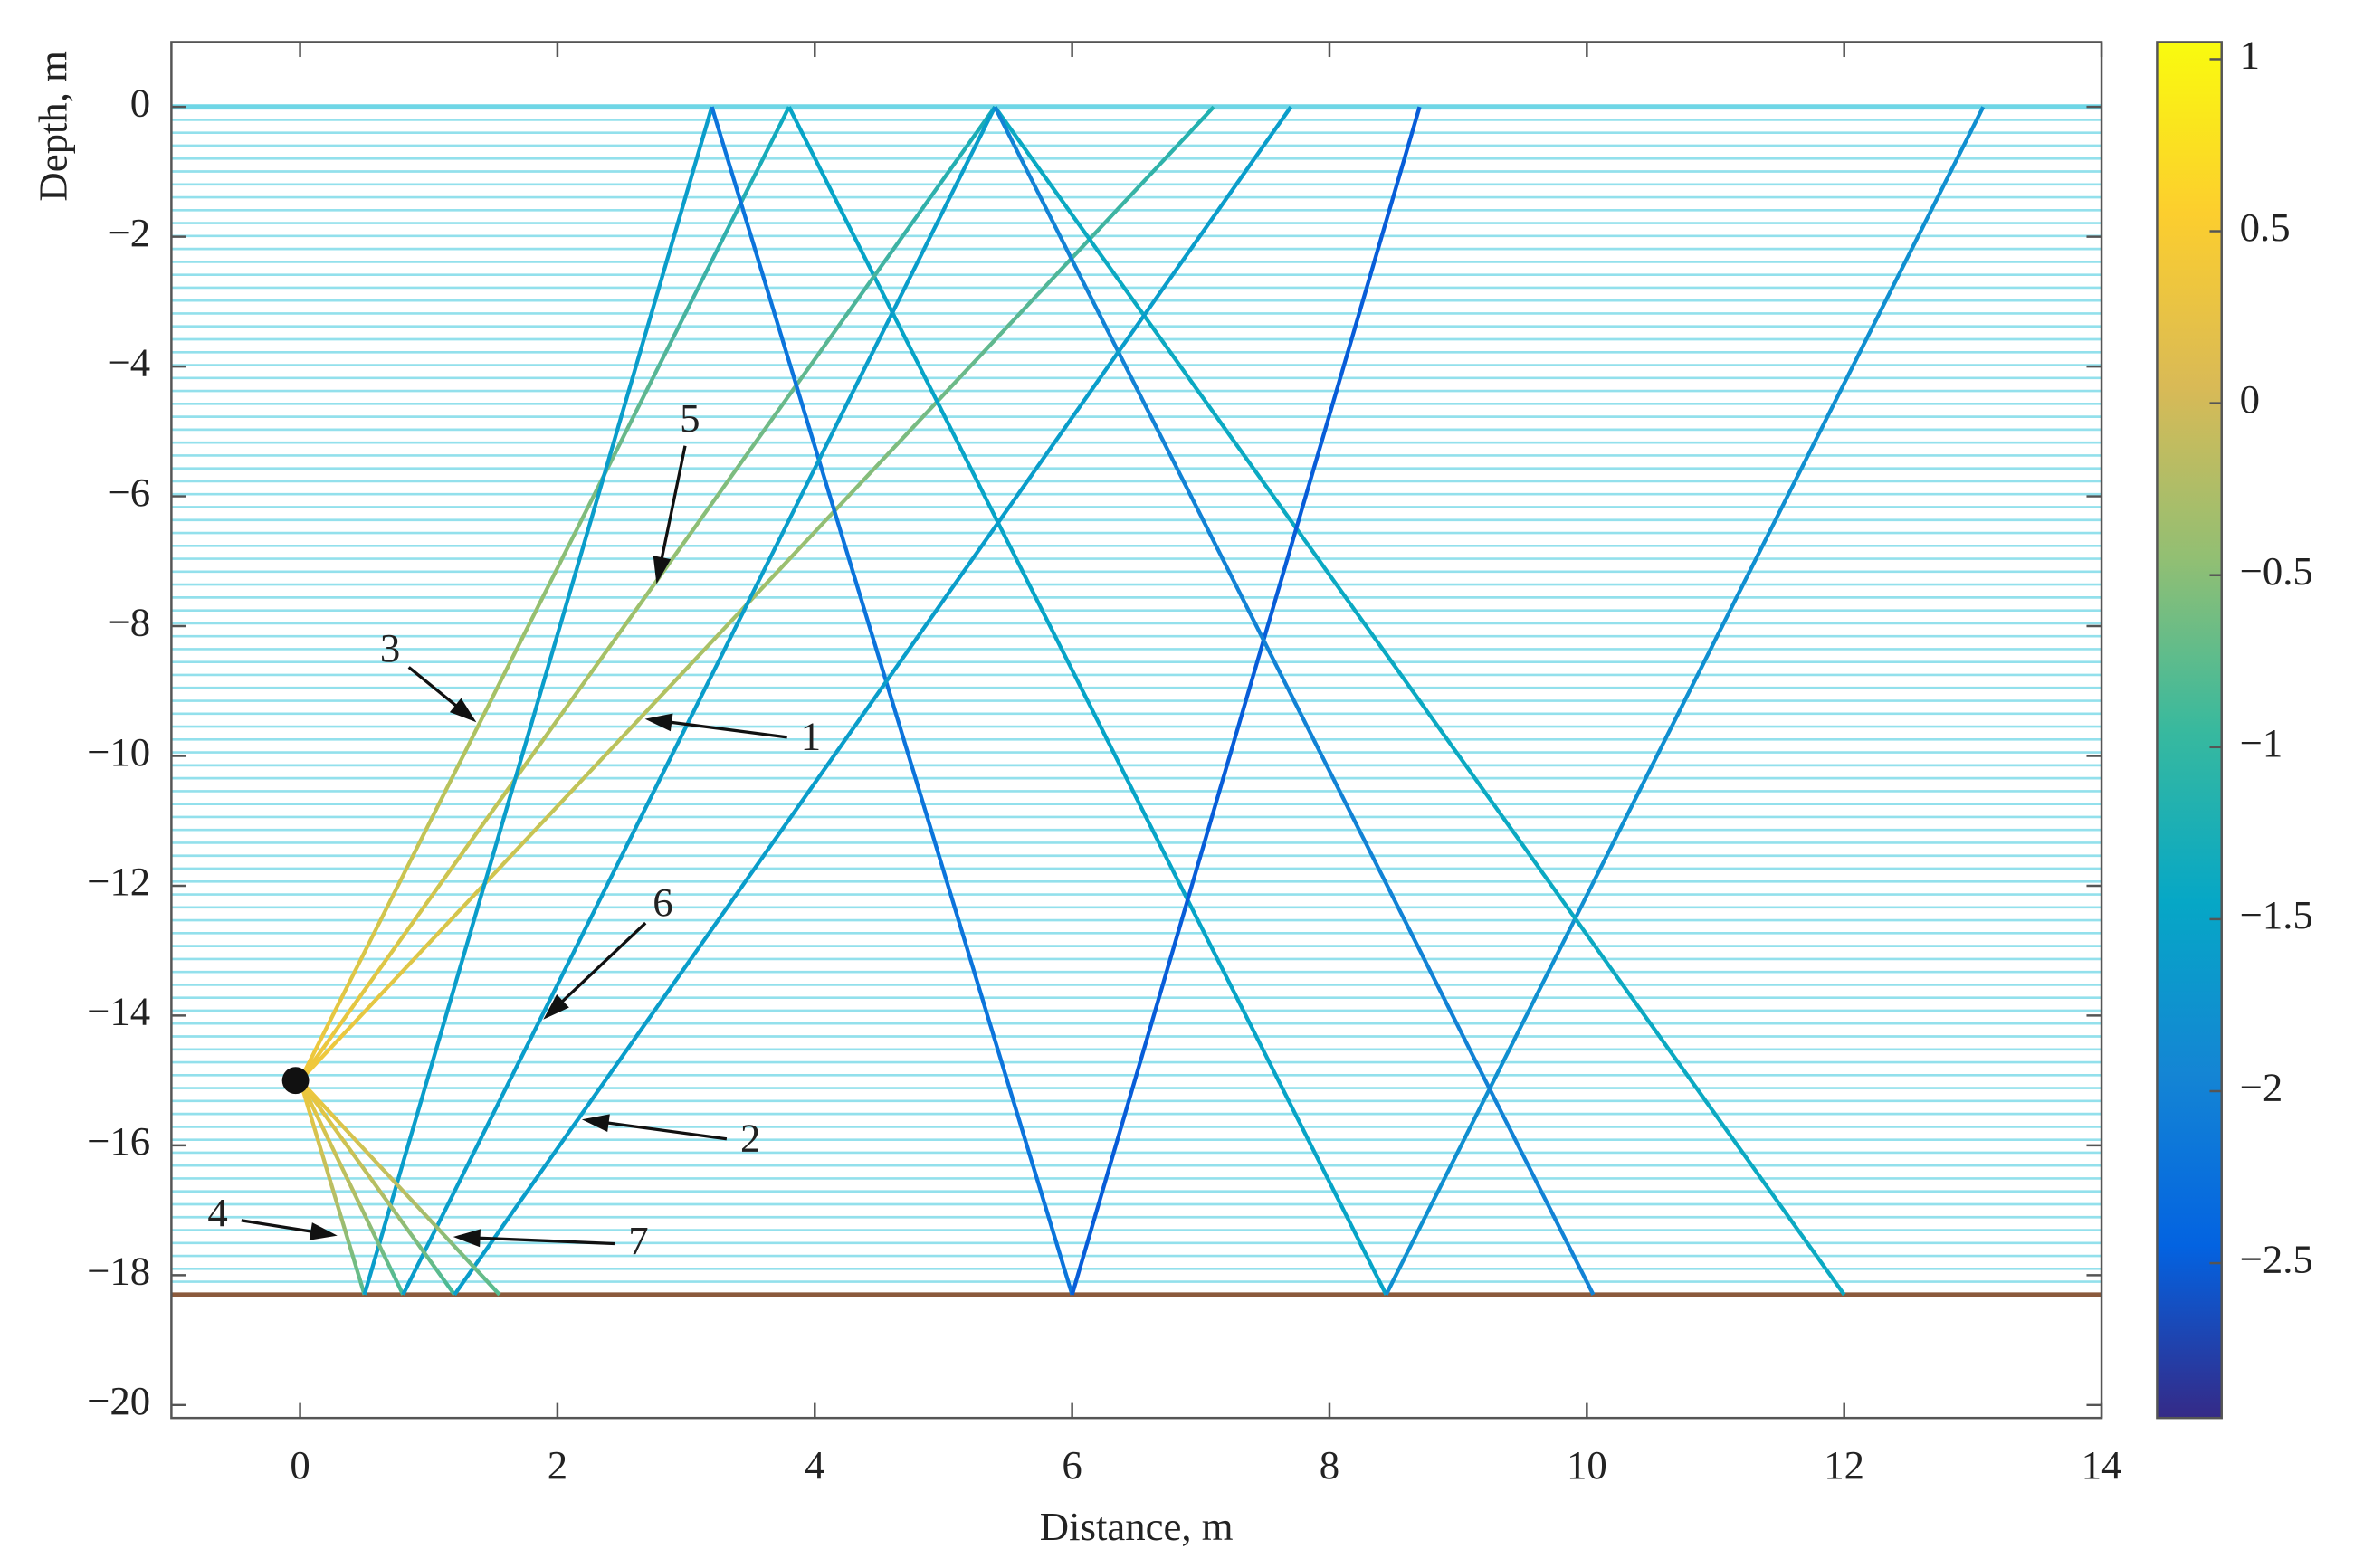 Image resolution: width=2354 pixels, height=1568 pixels. What do you see at coordinates (119, 882) in the screenshot?
I see `y-tick-label: −12` at bounding box center [119, 882].